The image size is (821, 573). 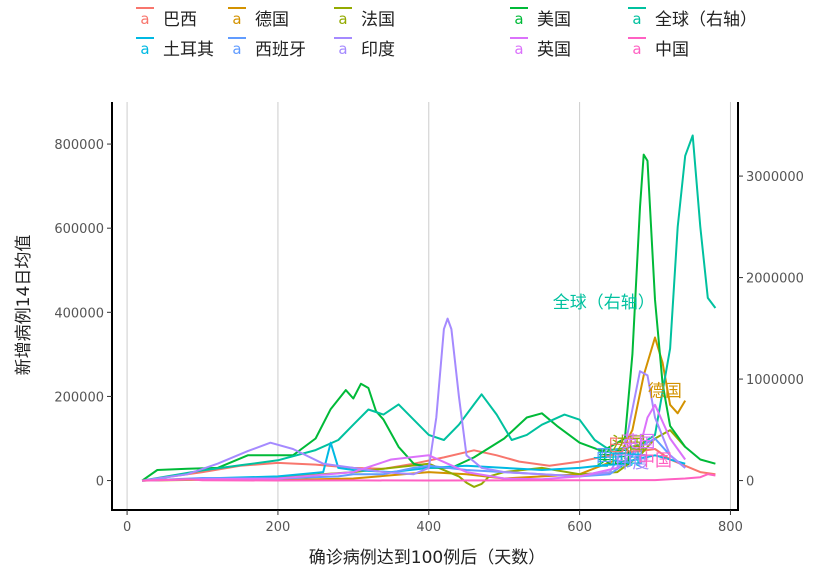 What do you see at coordinates (554, 20) in the screenshot?
I see `legend-label-3: 美国` at bounding box center [554, 20].